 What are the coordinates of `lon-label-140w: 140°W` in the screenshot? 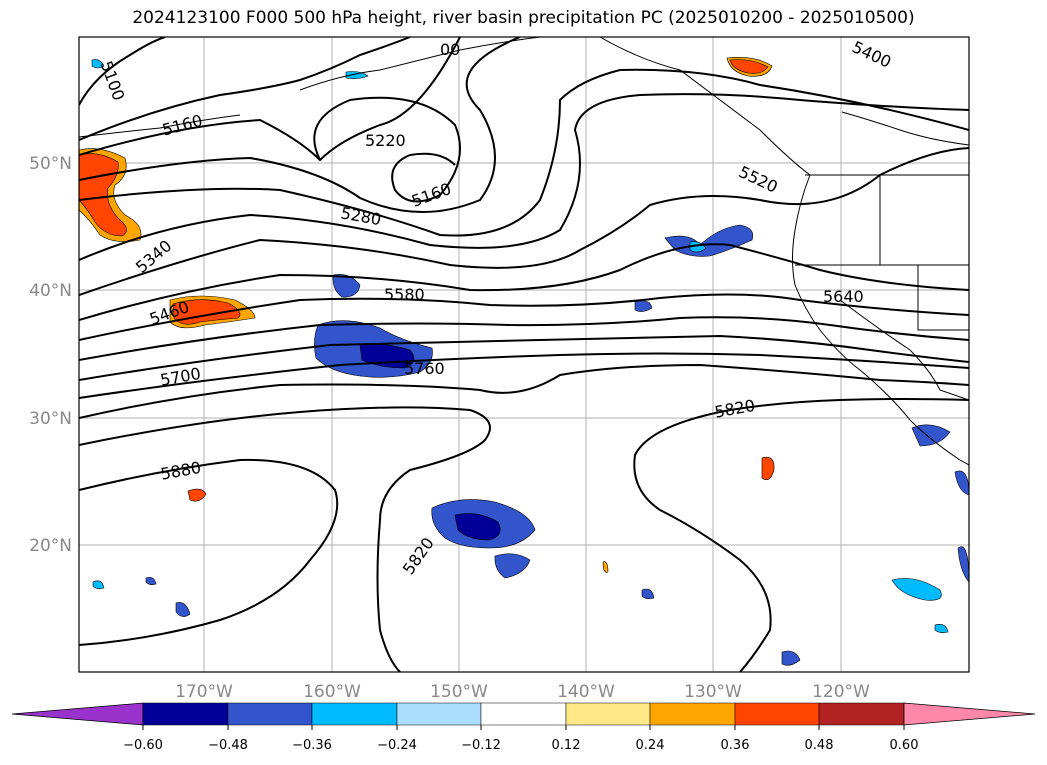 It's located at (586, 692).